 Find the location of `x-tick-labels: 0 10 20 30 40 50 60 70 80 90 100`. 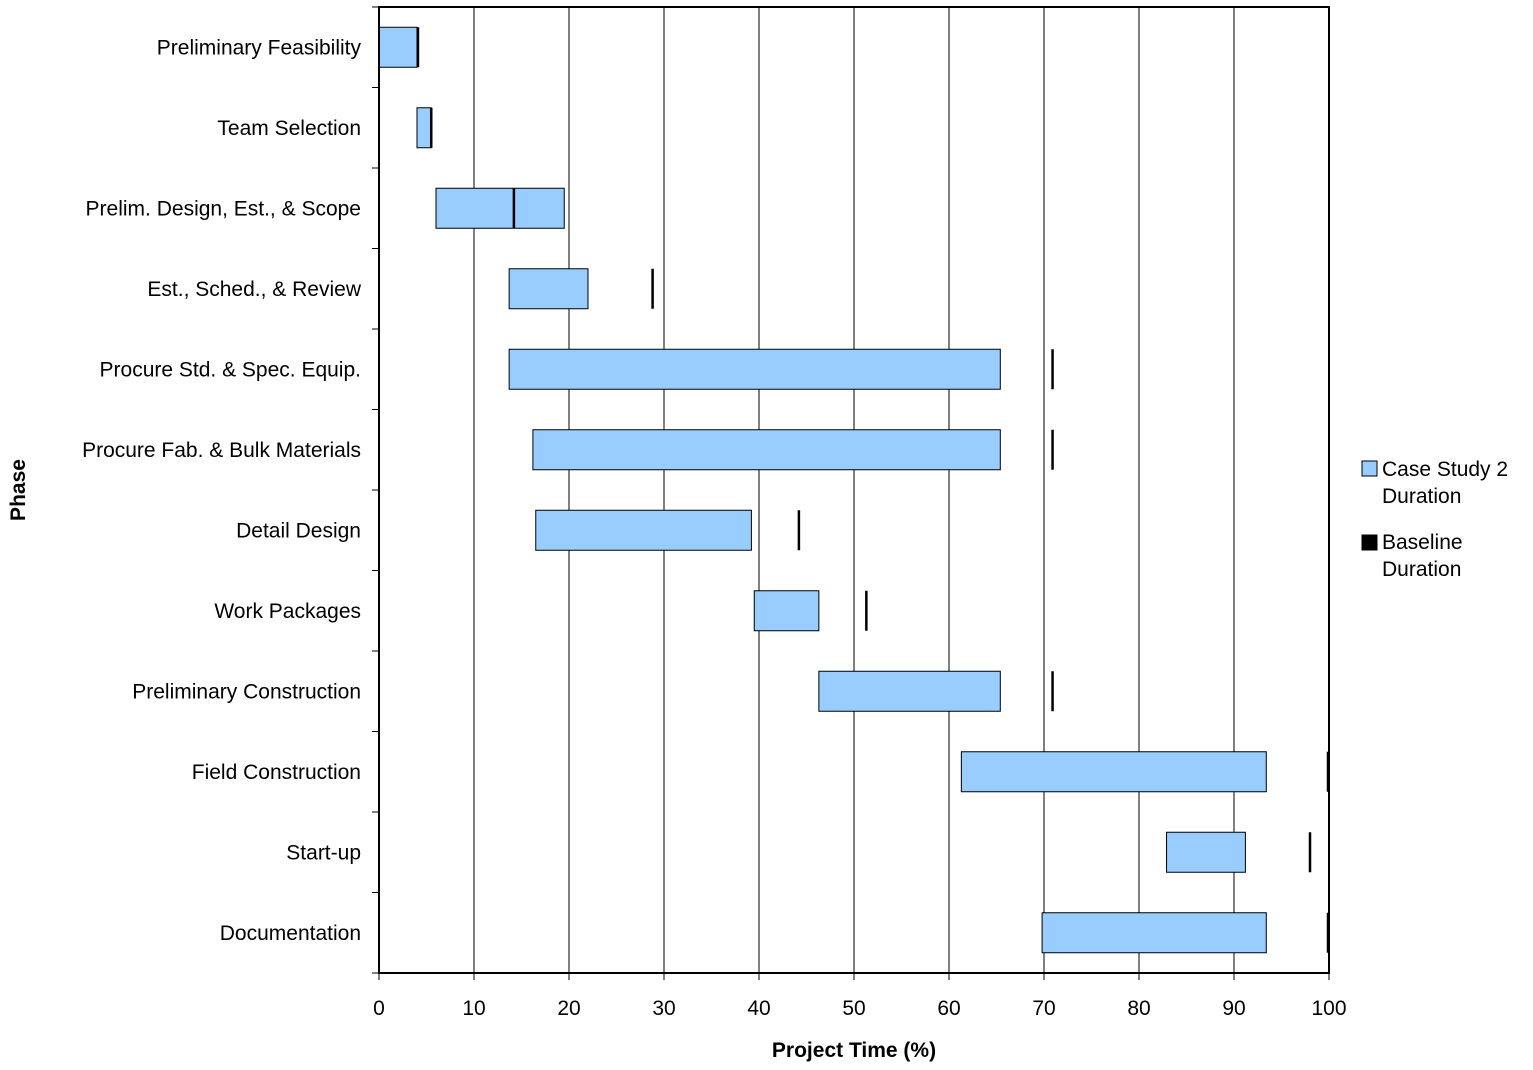

x-tick-labels: 0 10 20 30 40 50 60 70 80 90 100 is located at coordinates (859, 1008).